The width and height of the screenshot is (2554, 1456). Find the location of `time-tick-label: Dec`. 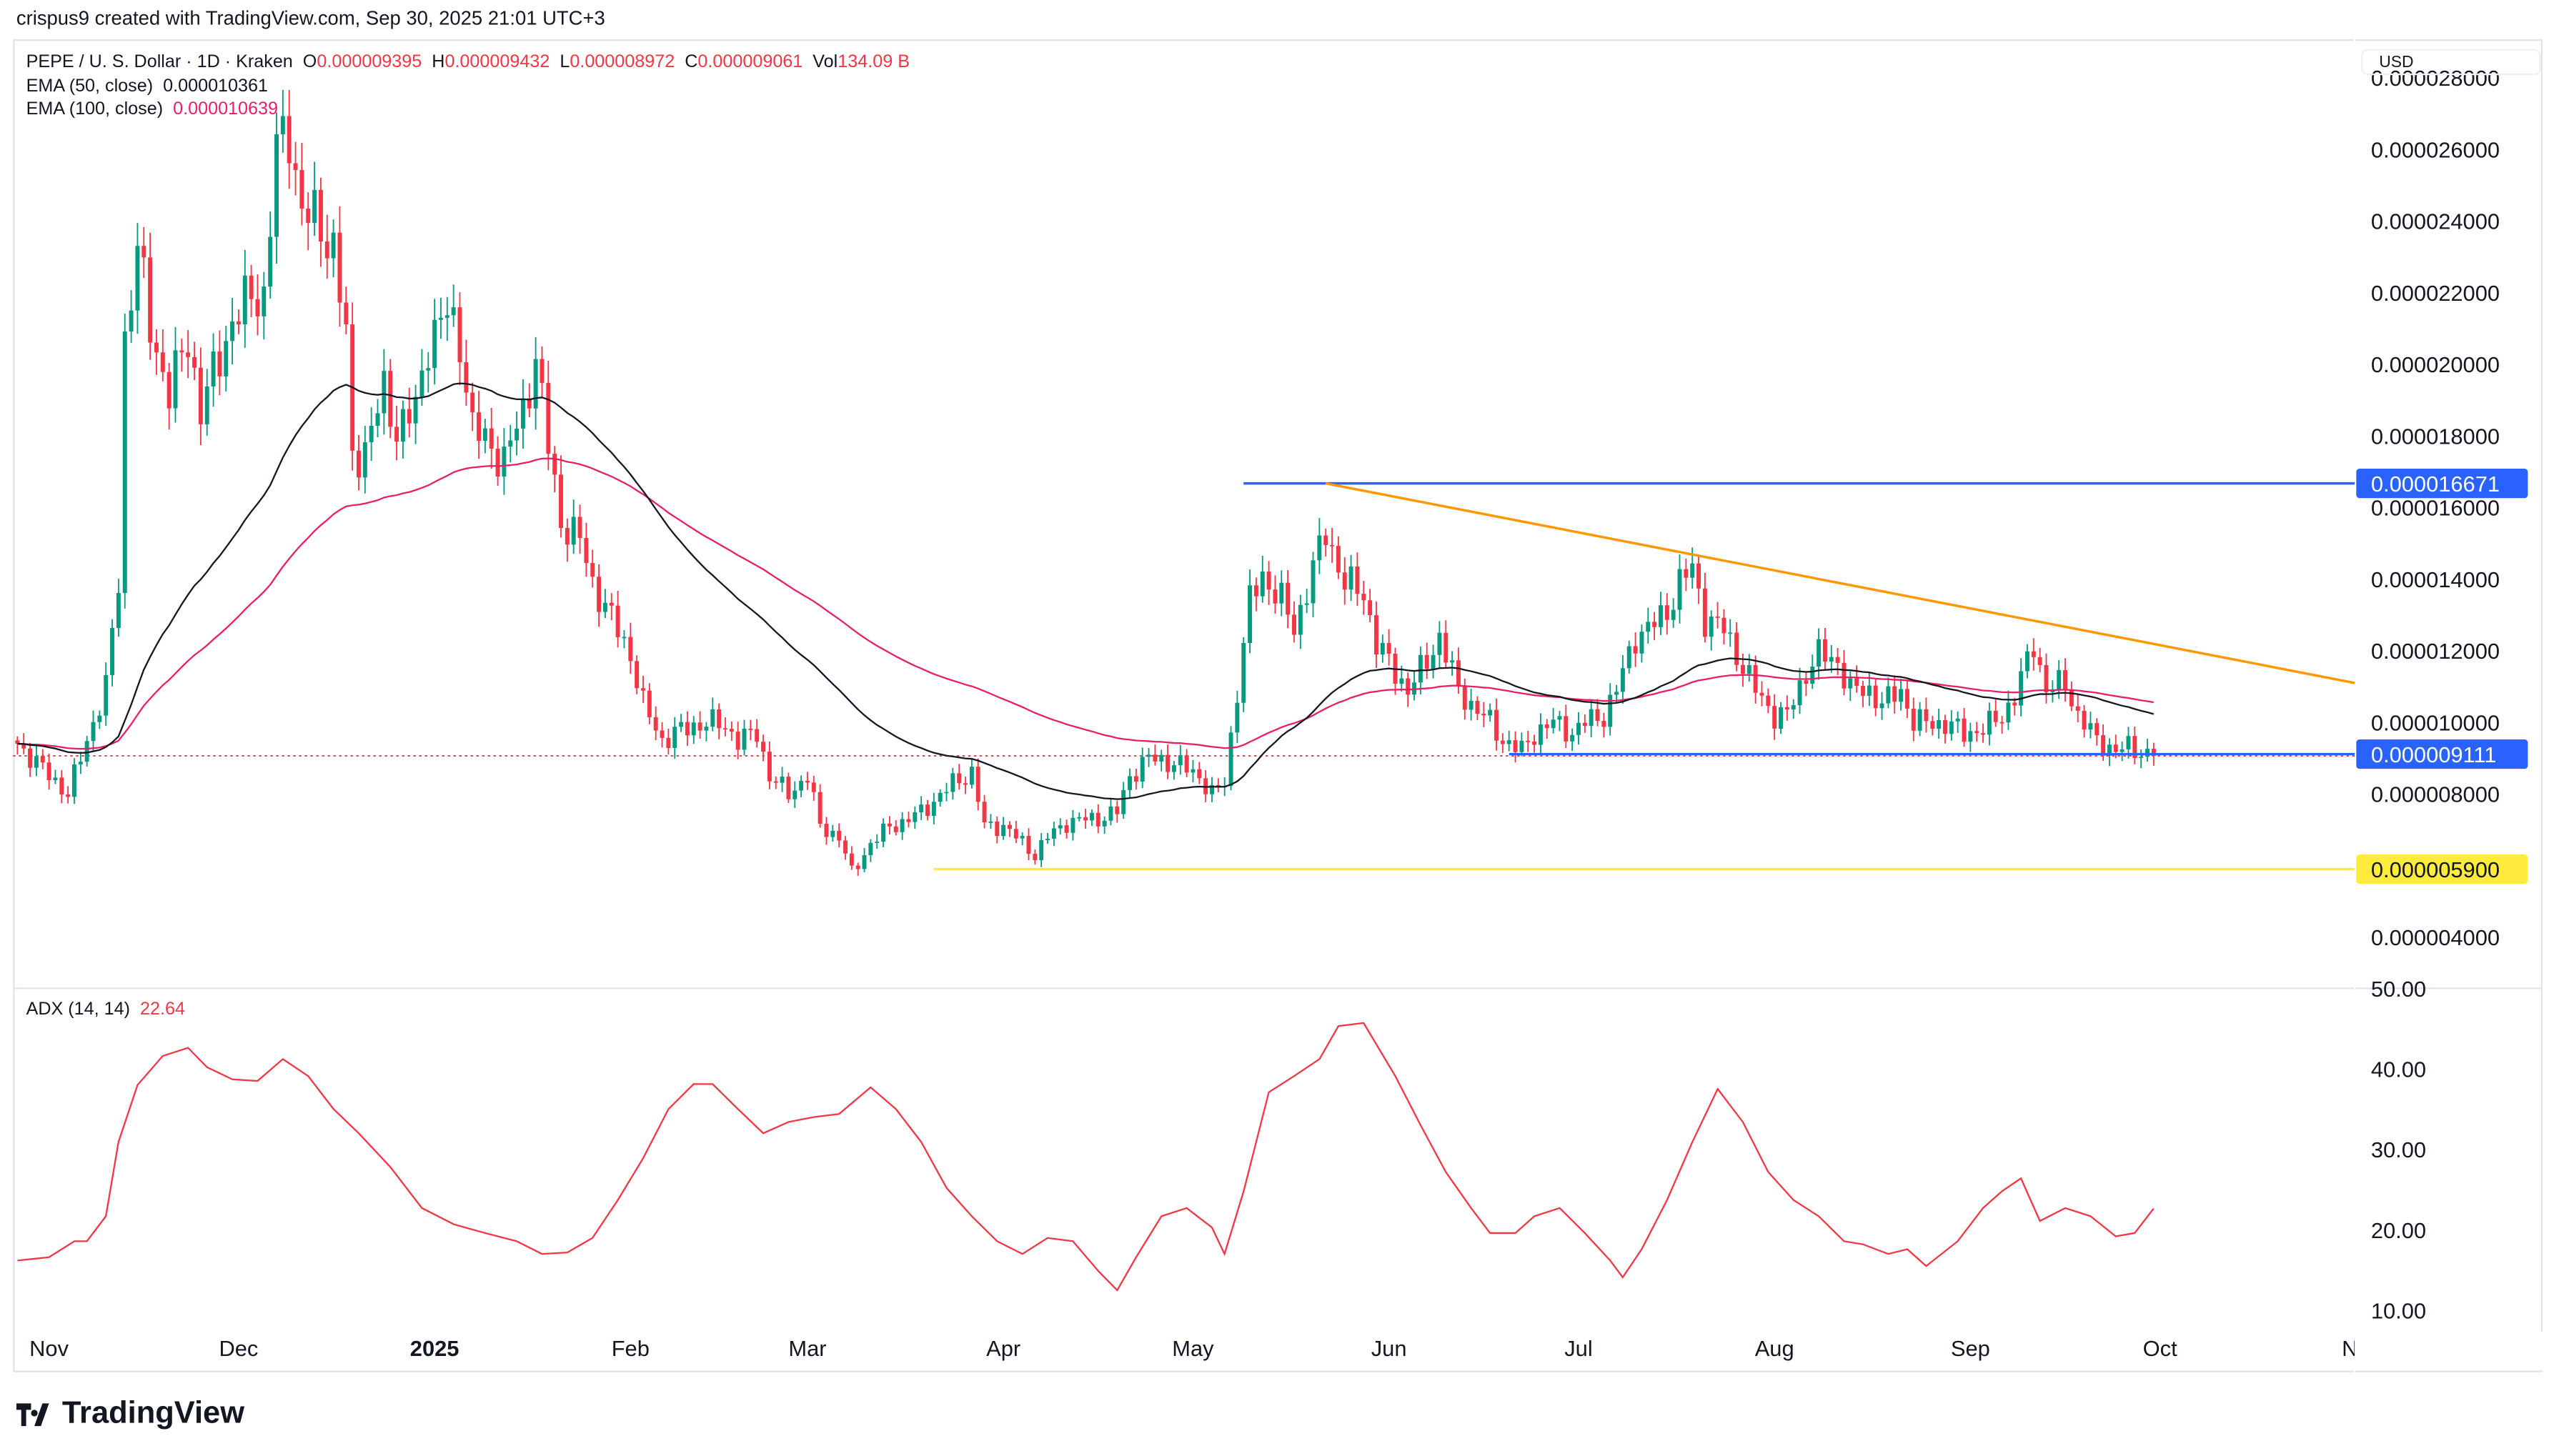

time-tick-label: Dec is located at coordinates (239, 1348).